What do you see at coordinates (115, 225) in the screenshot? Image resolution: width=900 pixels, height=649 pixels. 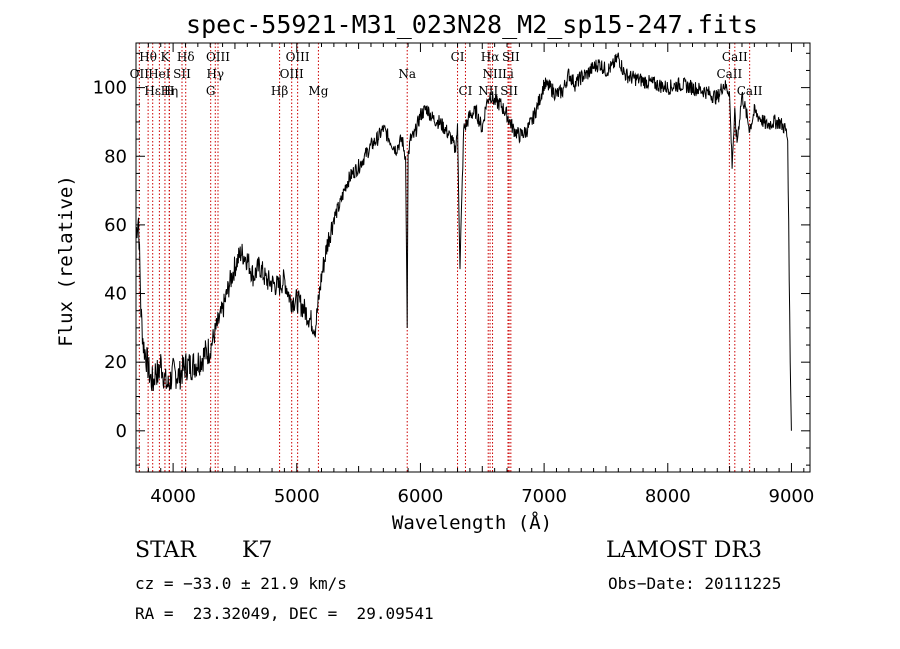 I see `y-tick-label-3: 60` at bounding box center [115, 225].